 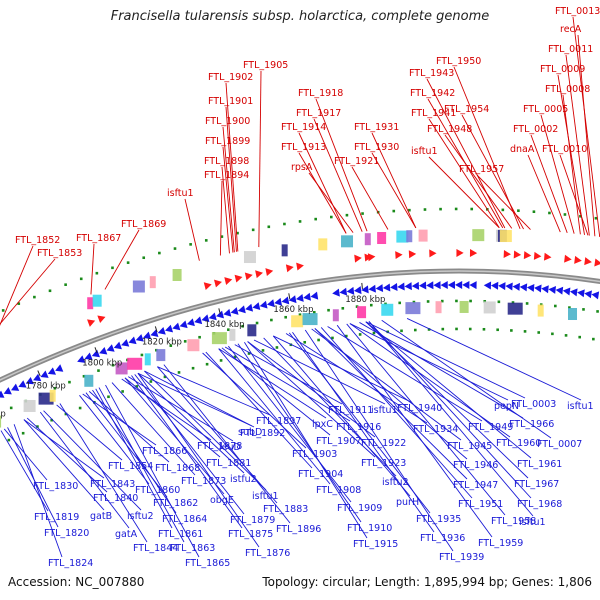 I want to click on reverse-gene-label: FTL_1861, so click(x=180, y=534).